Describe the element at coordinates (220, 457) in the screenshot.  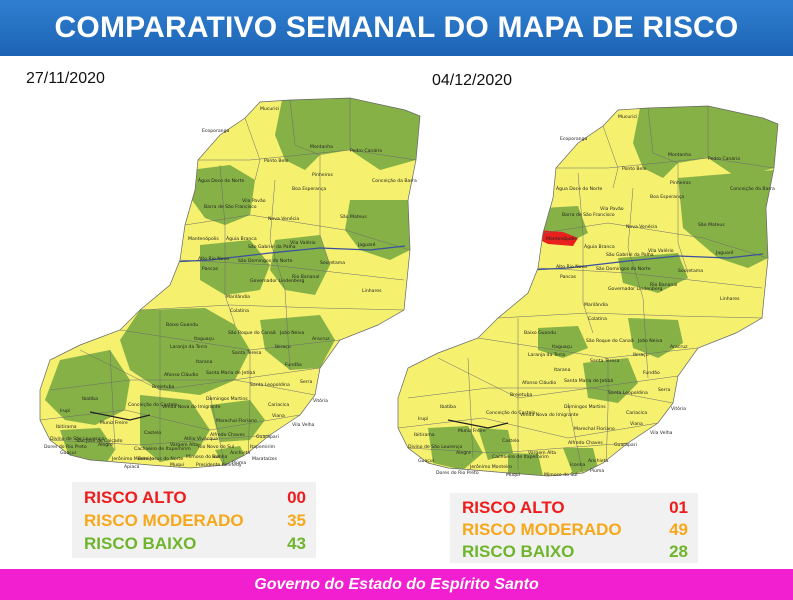
I see `map-label: Iconha` at that location.